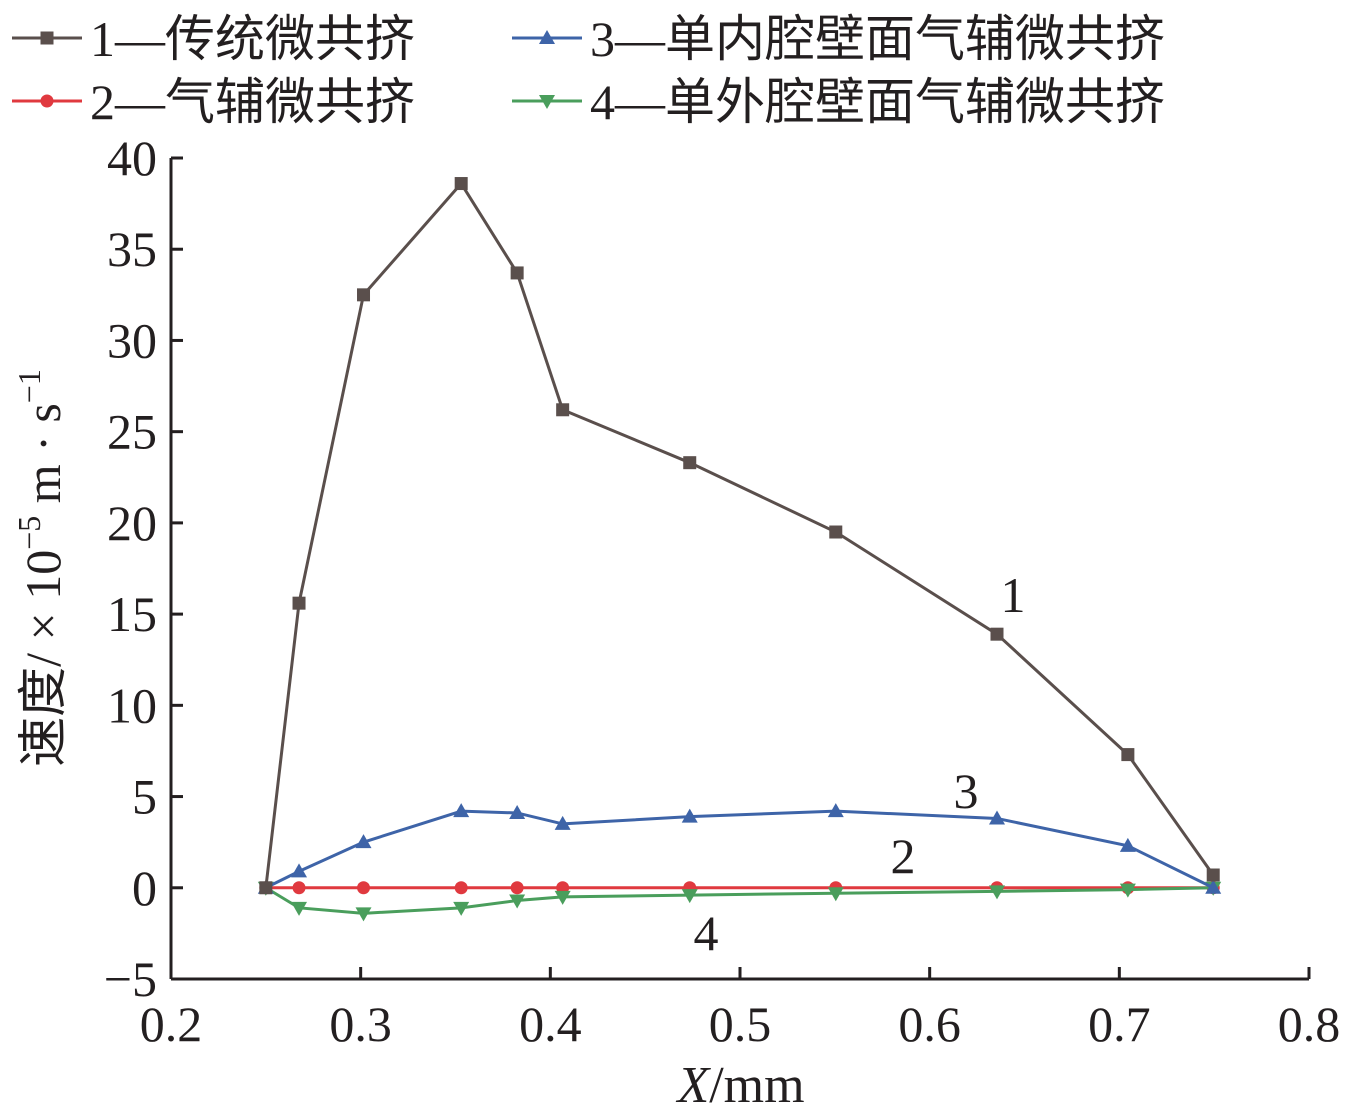 Image resolution: width=1346 pixels, height=1112 pixels. Describe the element at coordinates (143, 568) in the screenshot. I see `y-ticks: −5 0 5 10 15 20 25 30 35 40` at that location.